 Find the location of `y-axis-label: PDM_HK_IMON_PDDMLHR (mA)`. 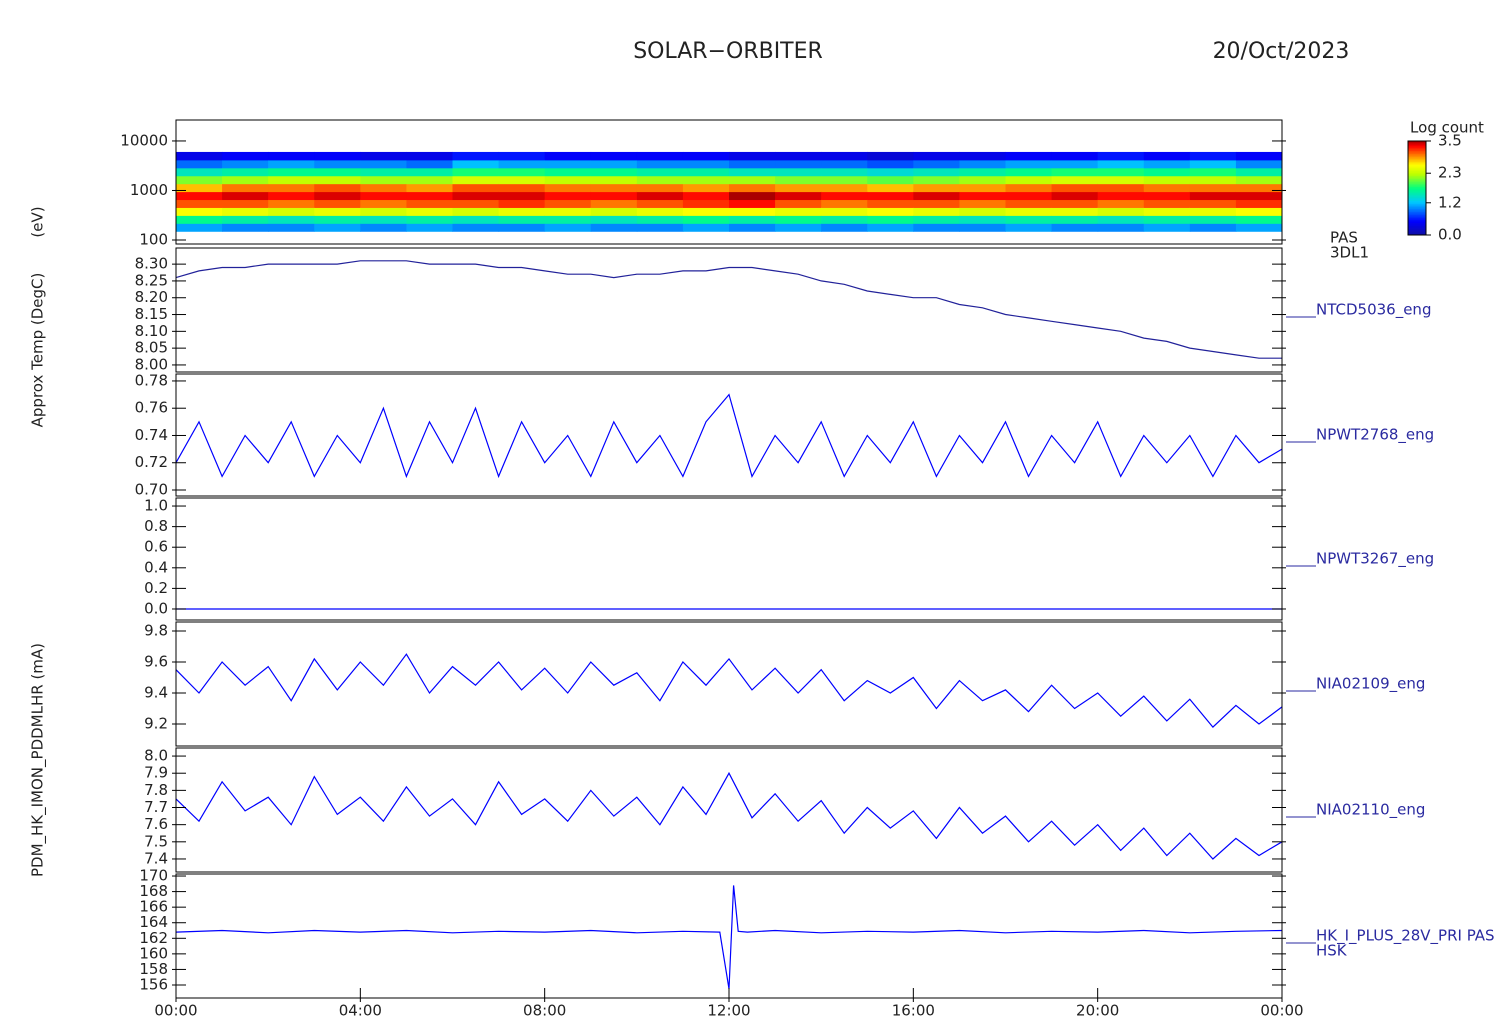

y-axis-label: PDM_HK_IMON_PDDMLHR (mA) is located at coordinates (38, 760).